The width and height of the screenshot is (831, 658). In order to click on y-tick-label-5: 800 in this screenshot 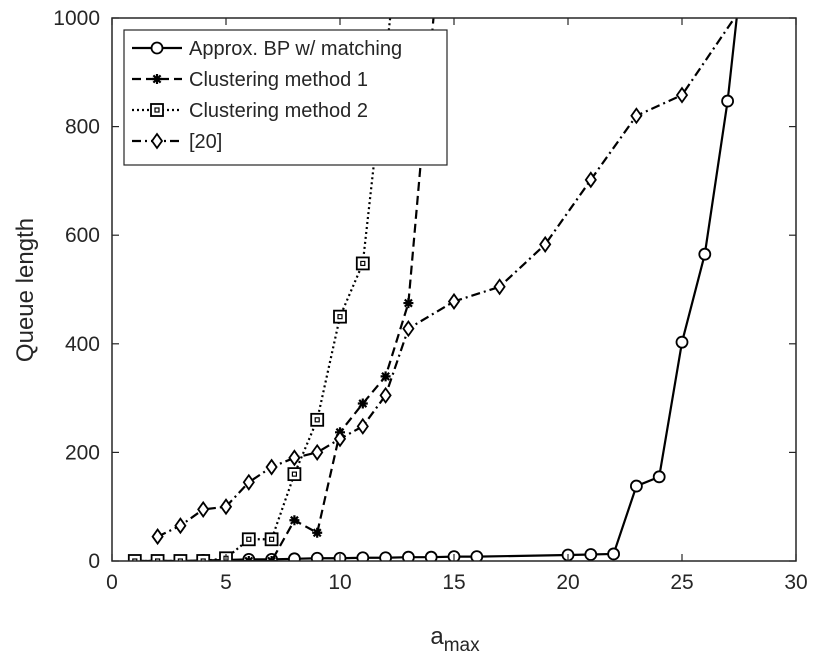, I will do `click(82, 127)`.